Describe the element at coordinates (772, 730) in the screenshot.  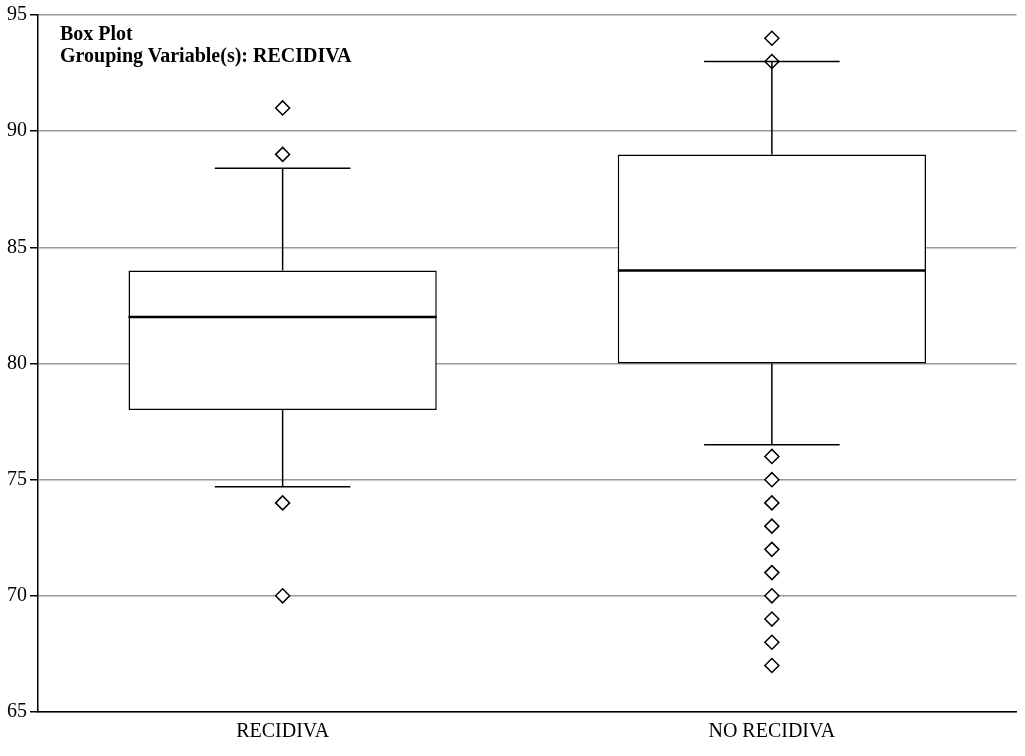
I see `x-tick-label: NO RECIDIVA` at that location.